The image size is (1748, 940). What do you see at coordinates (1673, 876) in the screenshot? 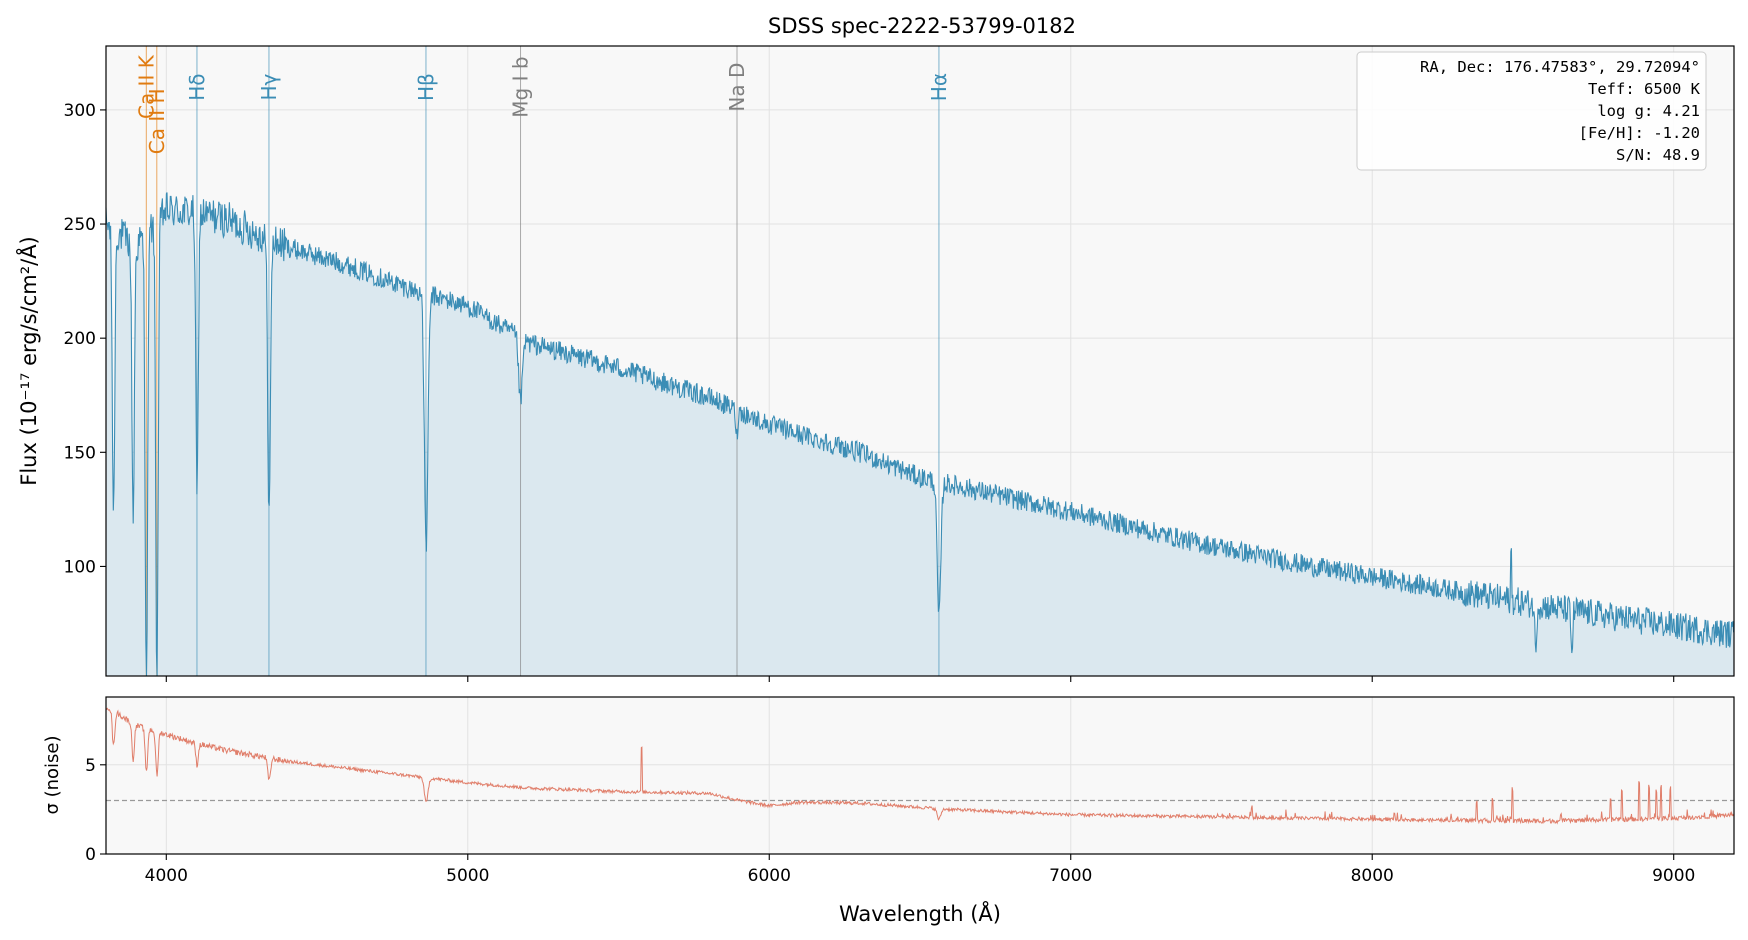
I see `x-tick-label: 9000` at bounding box center [1673, 876].